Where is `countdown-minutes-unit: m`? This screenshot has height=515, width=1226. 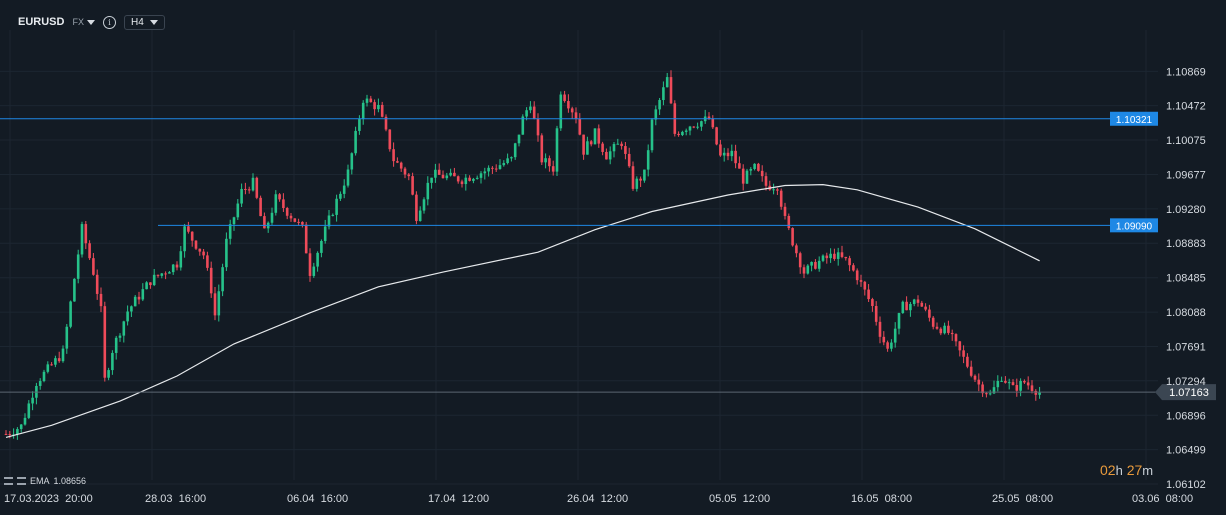
countdown-minutes-unit: m is located at coordinates (1148, 470).